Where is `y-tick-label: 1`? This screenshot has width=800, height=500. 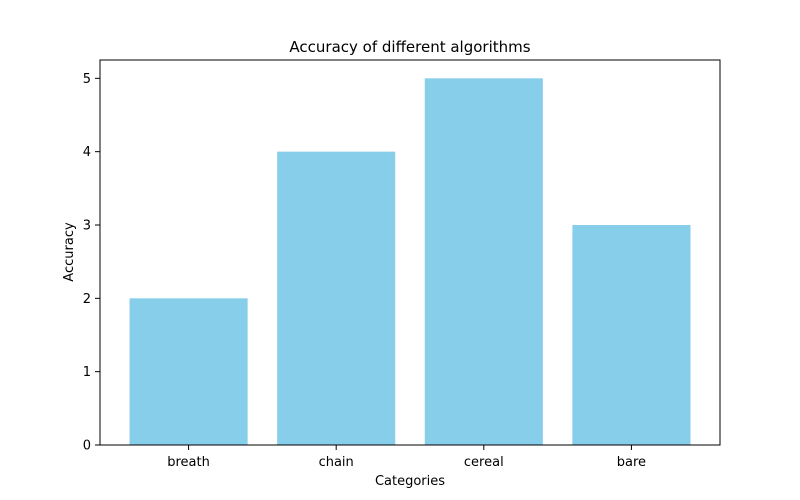 y-tick-label: 1 is located at coordinates (87, 372).